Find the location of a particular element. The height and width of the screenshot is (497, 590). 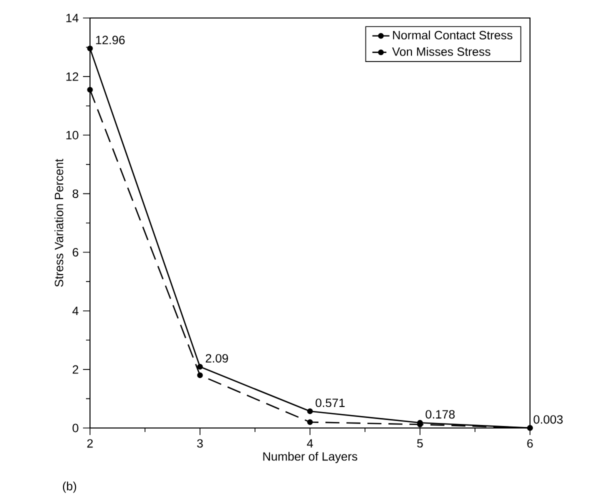

y-tick-label: 8 is located at coordinates (75, 193).